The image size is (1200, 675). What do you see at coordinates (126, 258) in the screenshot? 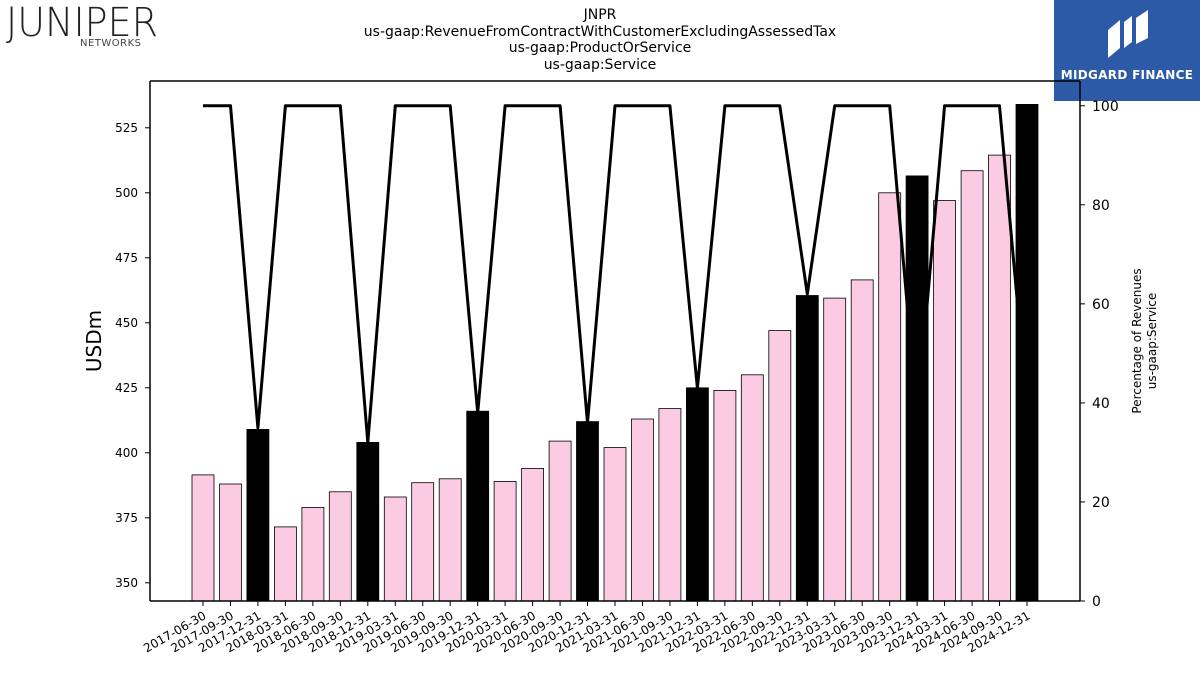
I see `y-tick-label-475: 475` at bounding box center [126, 258].